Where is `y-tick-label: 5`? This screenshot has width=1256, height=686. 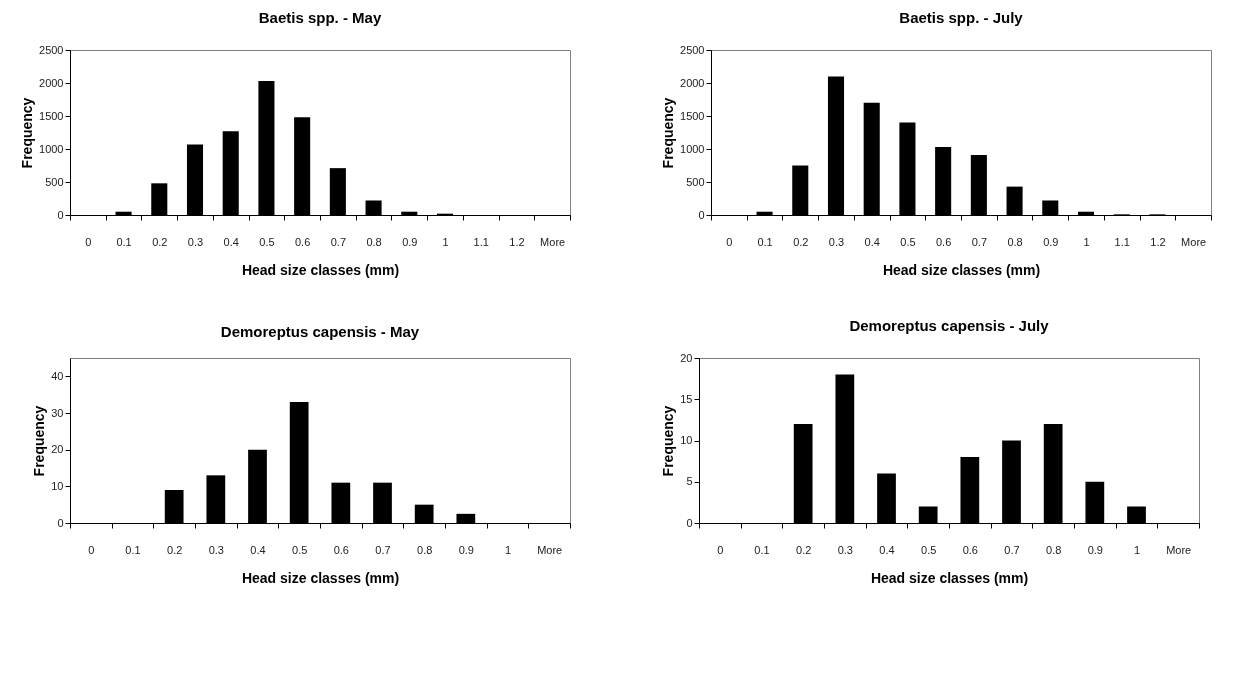 y-tick-label: 5 is located at coordinates (689, 481).